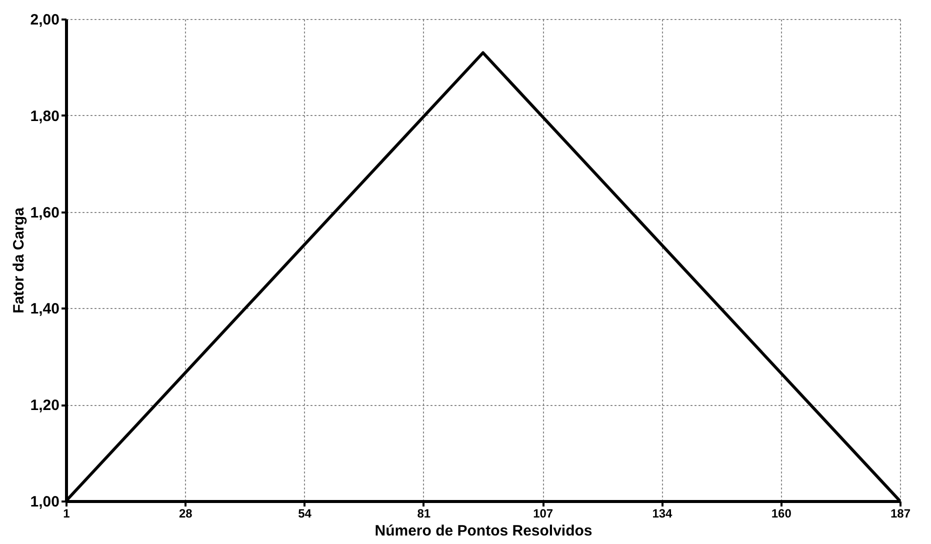  What do you see at coordinates (45, 405) in the screenshot?
I see `y-tick-label: 1,20` at bounding box center [45, 405].